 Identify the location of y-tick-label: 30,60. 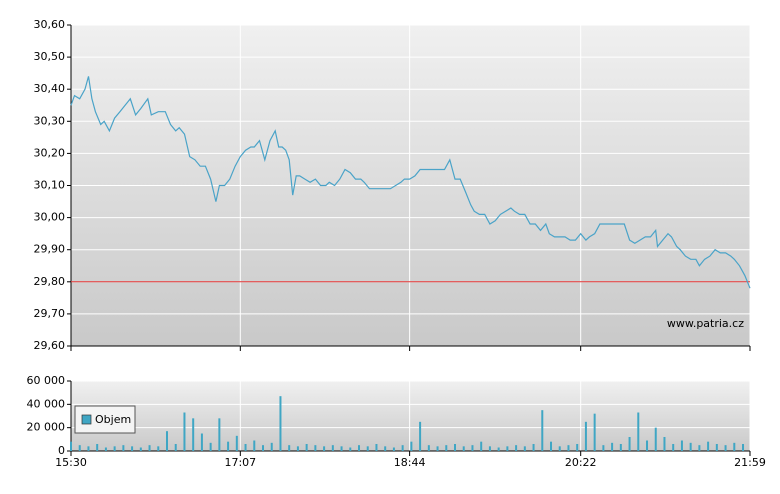
(50, 24).